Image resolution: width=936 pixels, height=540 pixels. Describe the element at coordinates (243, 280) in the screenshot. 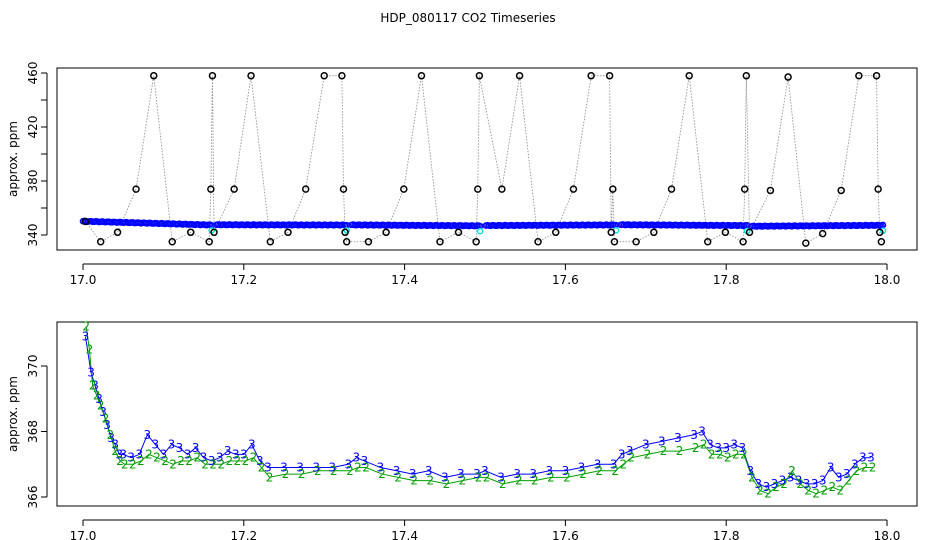

I see `x-tick-label: 17.2` at that location.